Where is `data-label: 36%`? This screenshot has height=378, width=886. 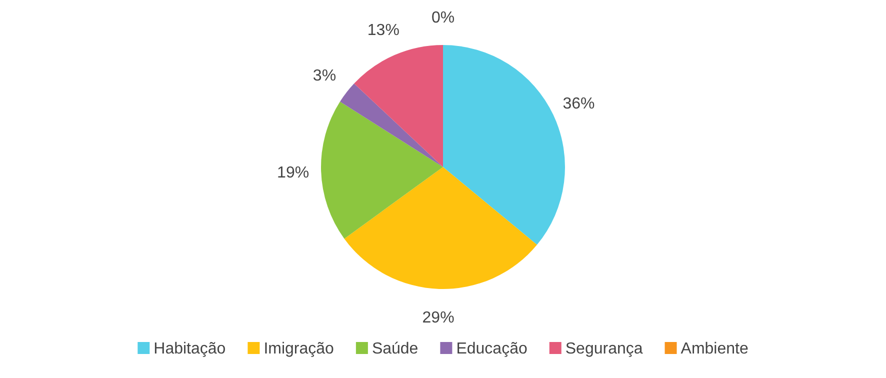 data-label: 36% is located at coordinates (578, 104).